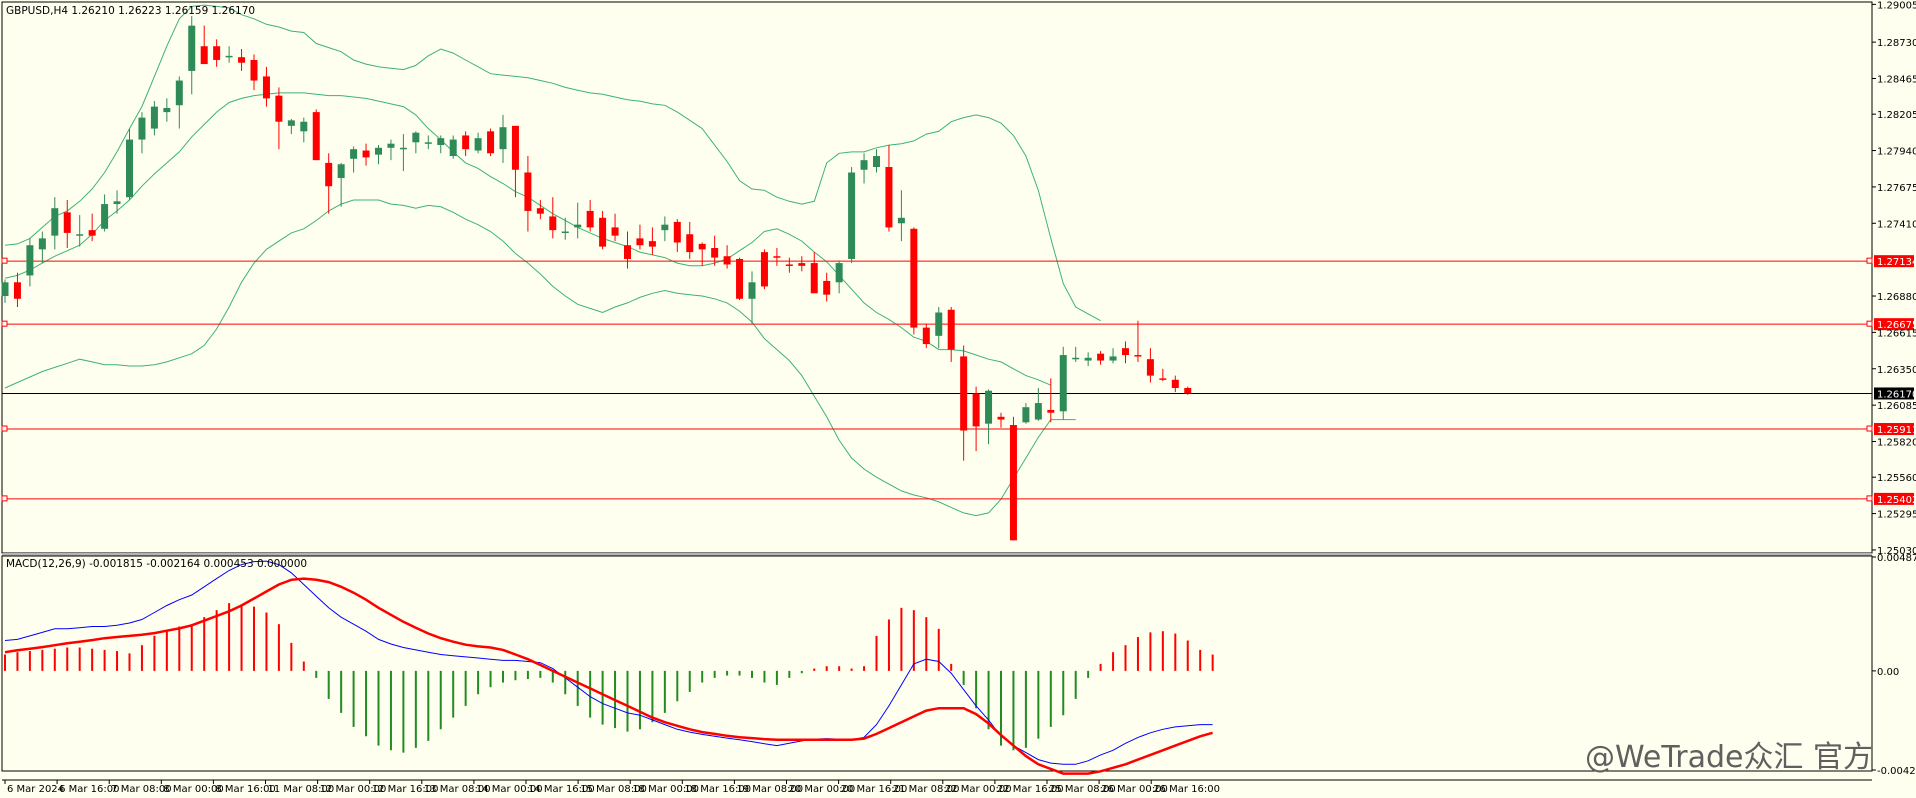 The image size is (1916, 798). I want to click on price-tick-label: 1.26085, so click(1896, 406).